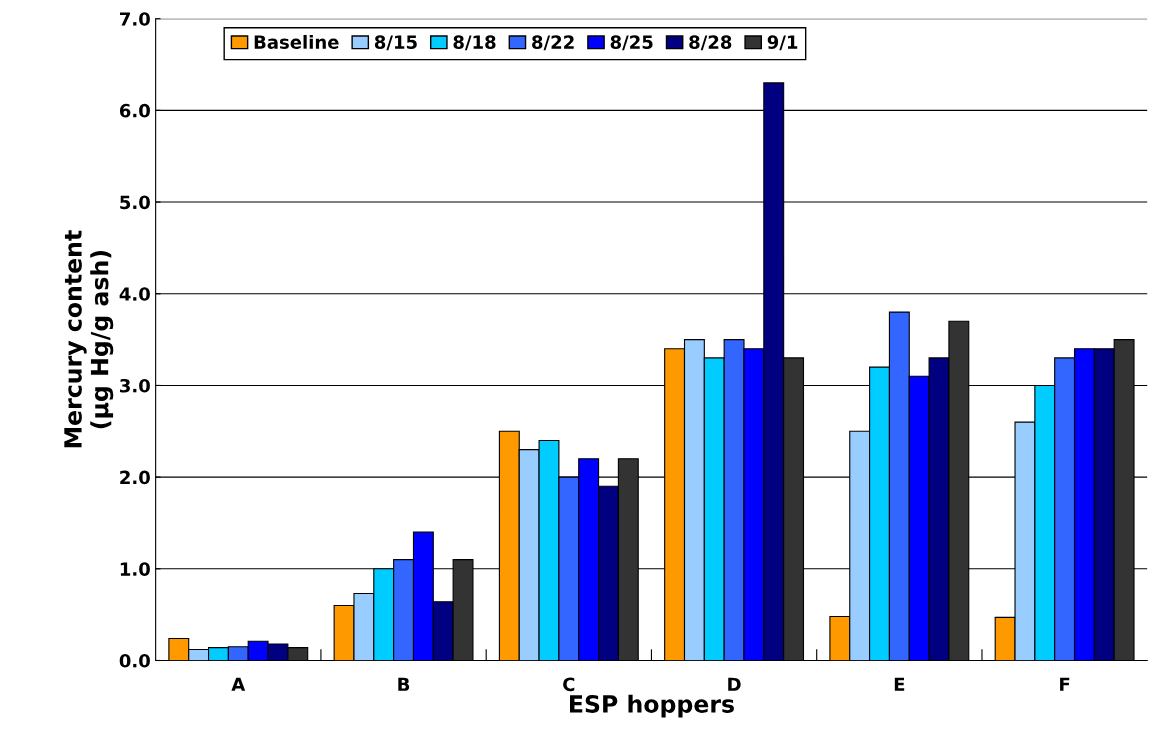 The width and height of the screenshot is (1153, 748). Describe the element at coordinates (404, 684) in the screenshot. I see `x-tick-label: B` at that location.